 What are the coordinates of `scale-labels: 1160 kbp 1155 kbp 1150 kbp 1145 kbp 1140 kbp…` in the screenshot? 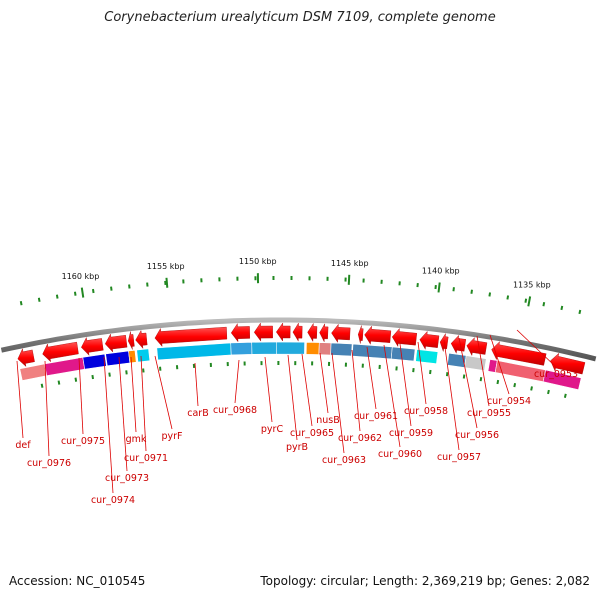 It's located at (306, 273).